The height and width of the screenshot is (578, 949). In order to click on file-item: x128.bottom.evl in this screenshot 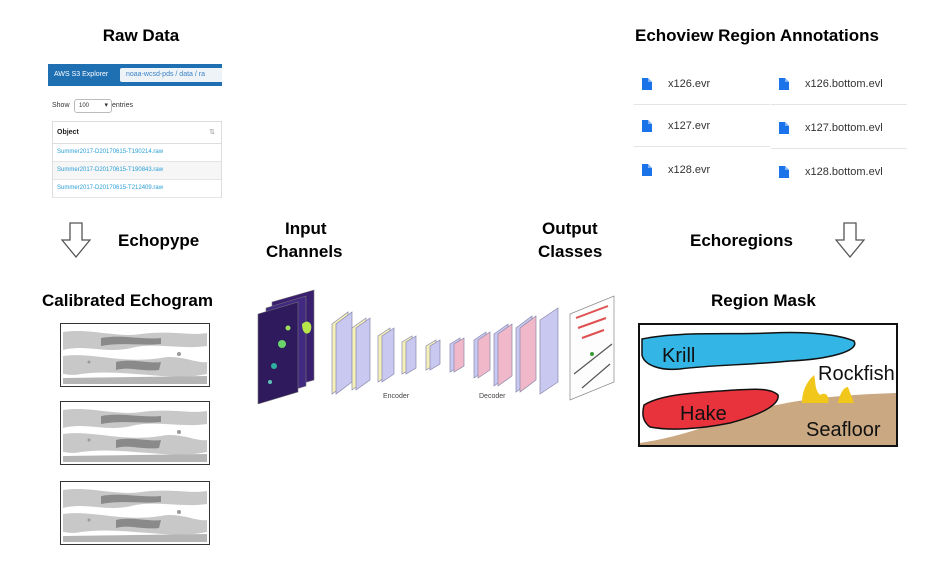, I will do `click(839, 172)`.